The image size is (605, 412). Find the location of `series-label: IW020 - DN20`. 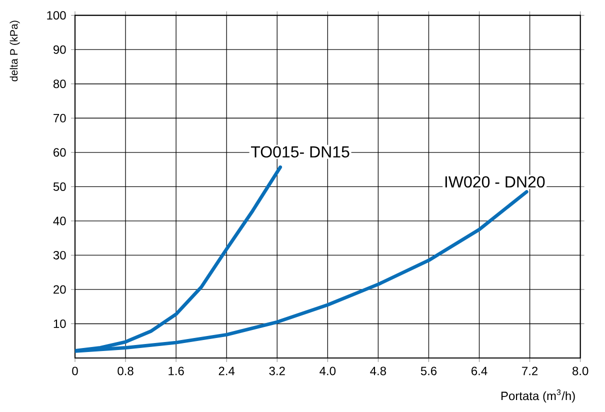

series-label: IW020 - DN20 is located at coordinates (495, 182).